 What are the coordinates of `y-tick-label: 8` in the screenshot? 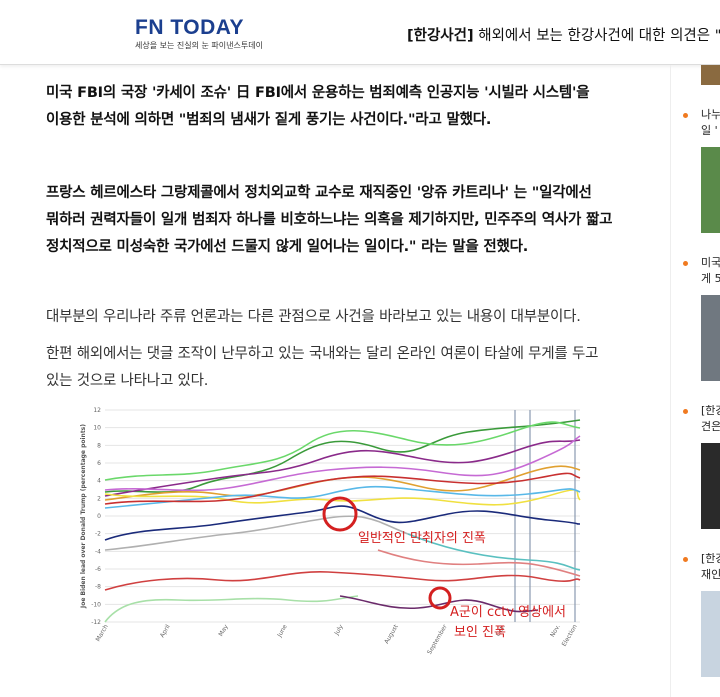 It's located at (99, 445).